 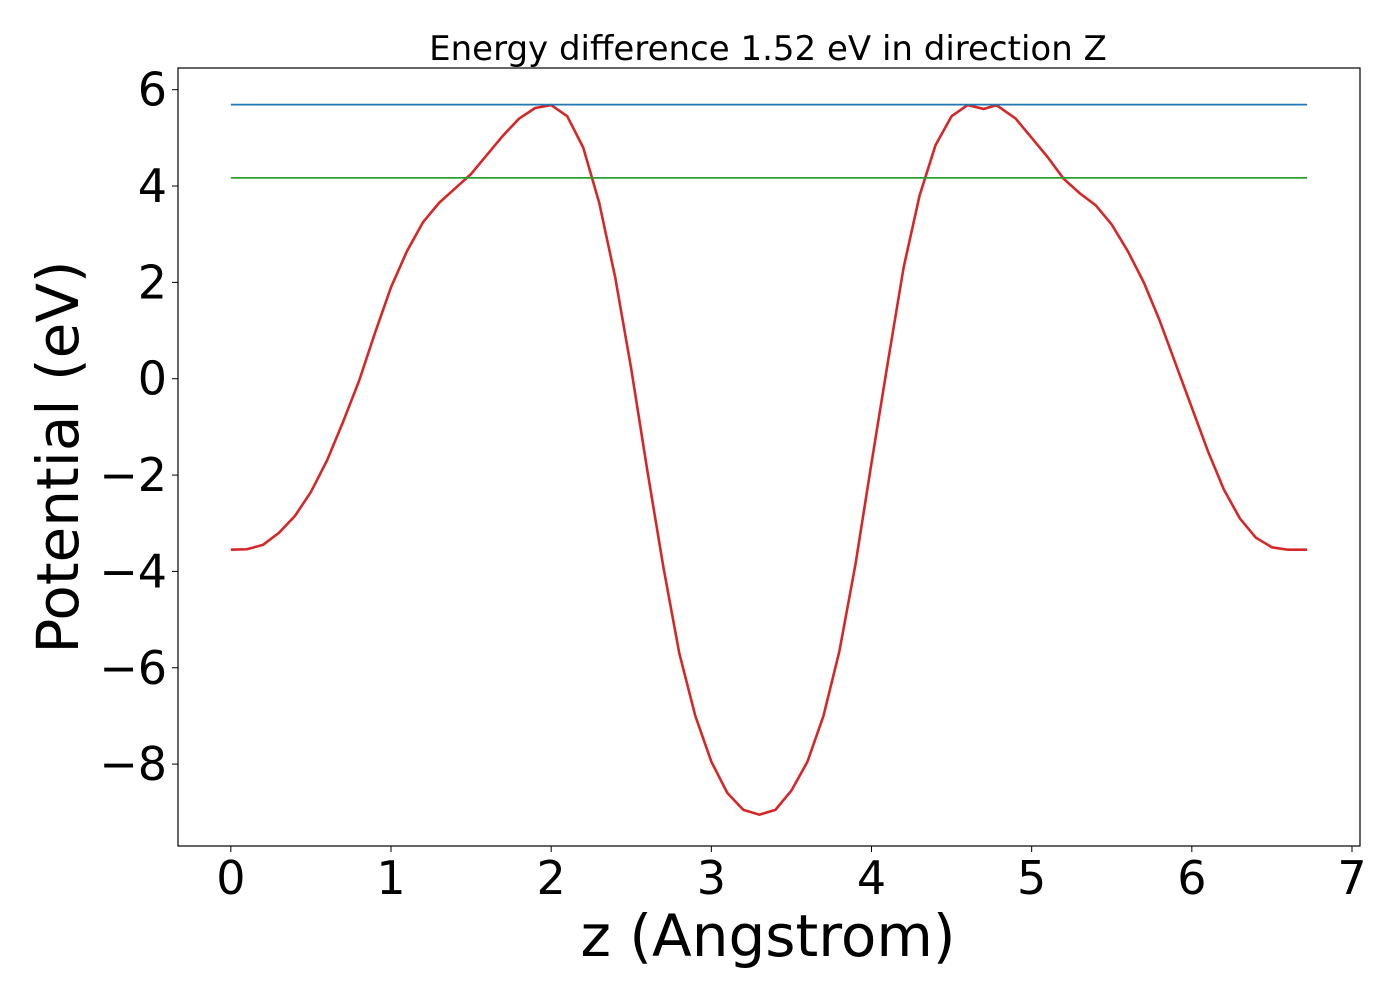 What do you see at coordinates (133, 764) in the screenshot?
I see `y-tick-label: −8` at bounding box center [133, 764].